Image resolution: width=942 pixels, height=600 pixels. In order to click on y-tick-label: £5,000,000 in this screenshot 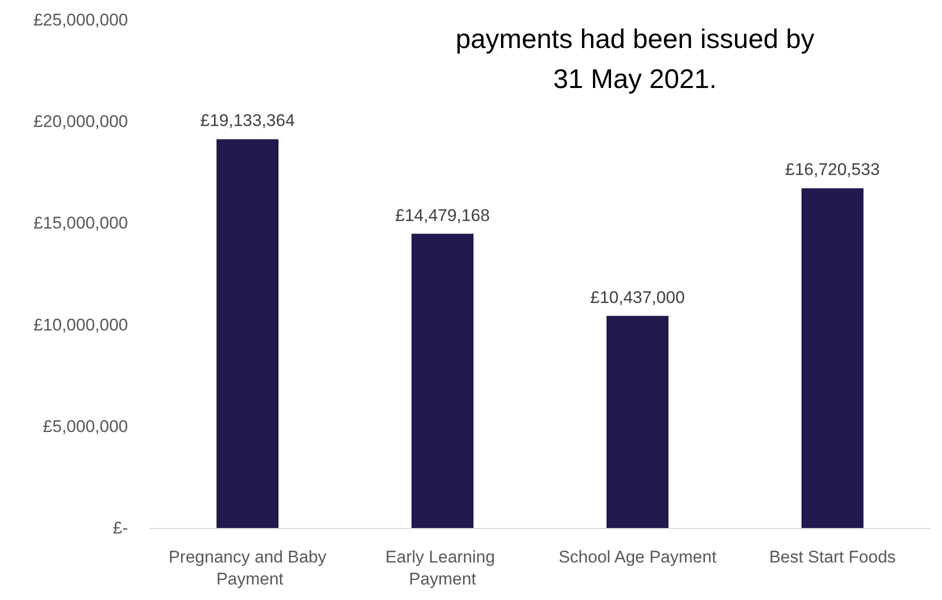, I will do `click(85, 426)`.